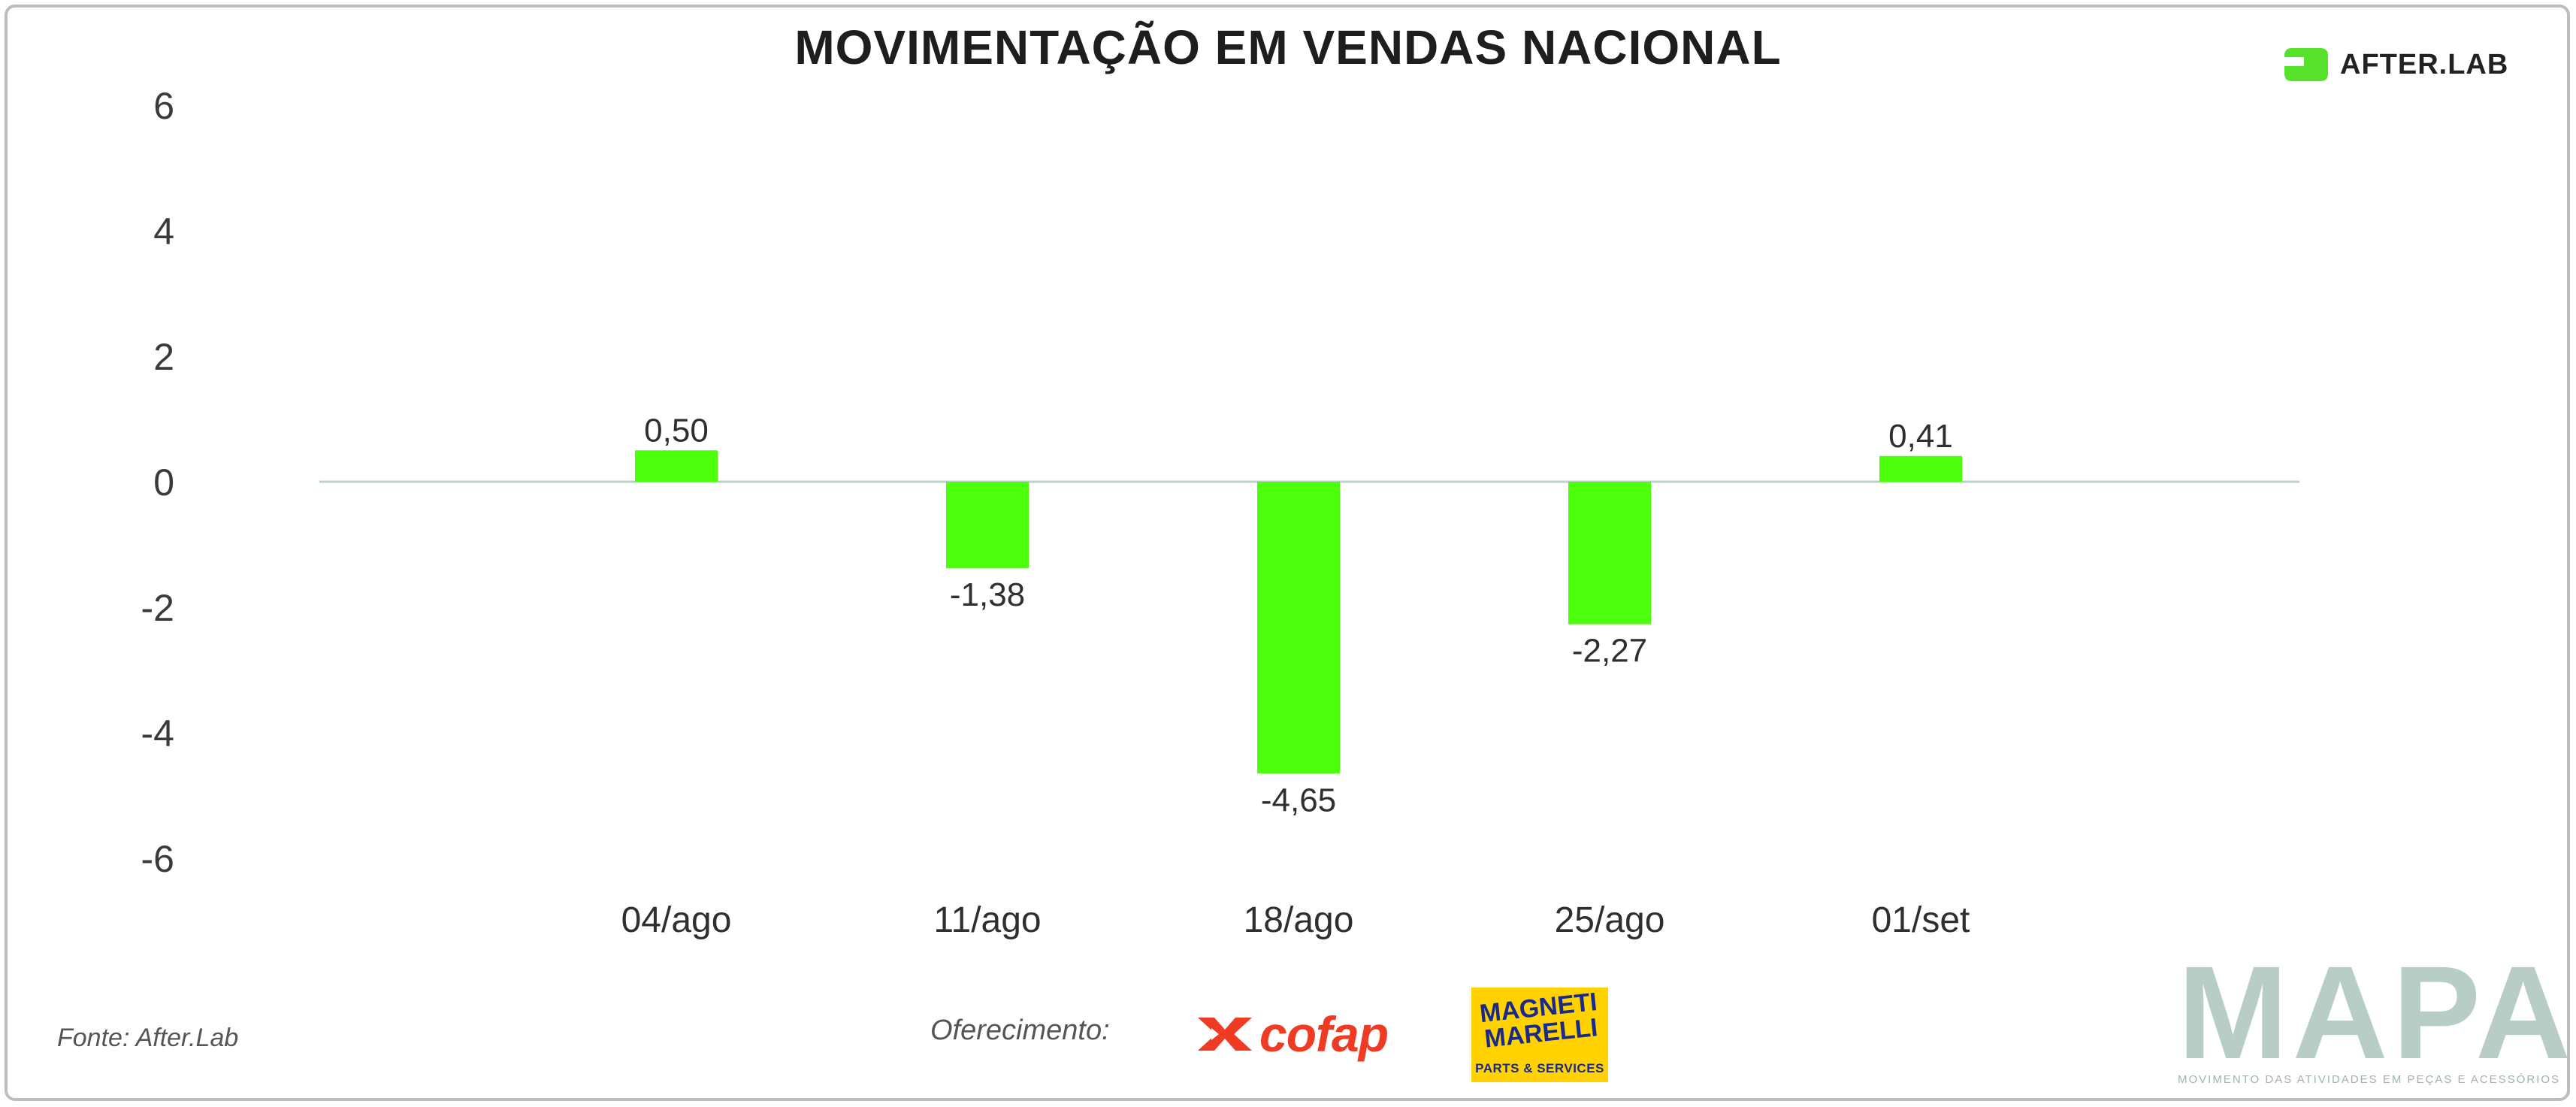  I want to click on y-tick-label: -4, so click(158, 733).